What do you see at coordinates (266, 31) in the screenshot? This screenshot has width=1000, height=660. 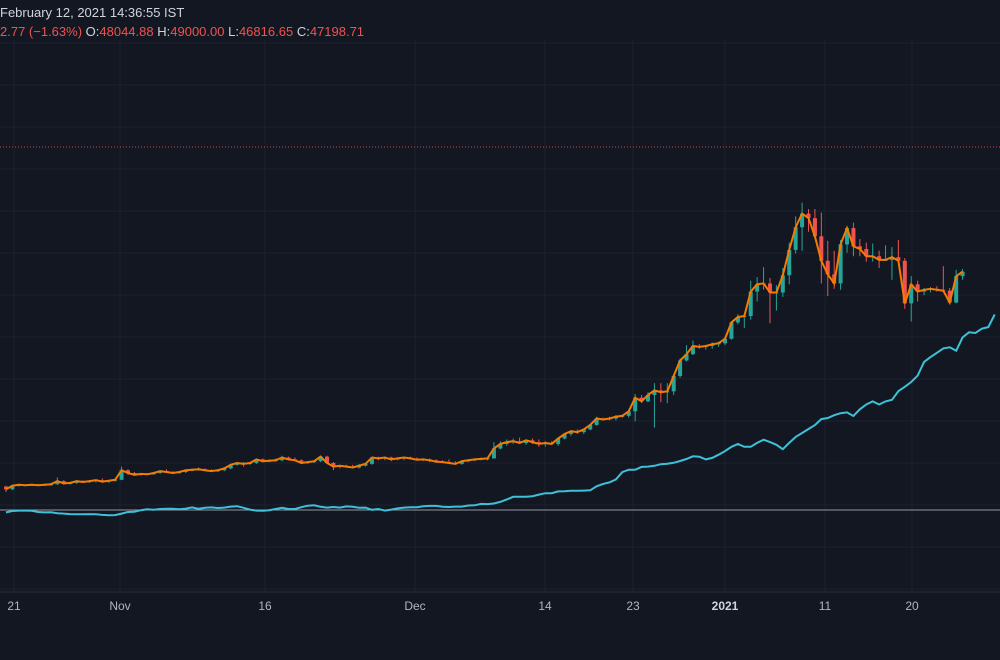 I see `low-value: 46816.65` at bounding box center [266, 31].